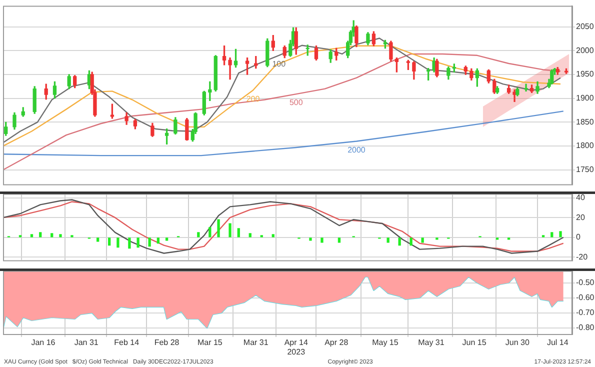 The image size is (595, 367). I want to click on y-tick-label: -0.50, so click(585, 283).